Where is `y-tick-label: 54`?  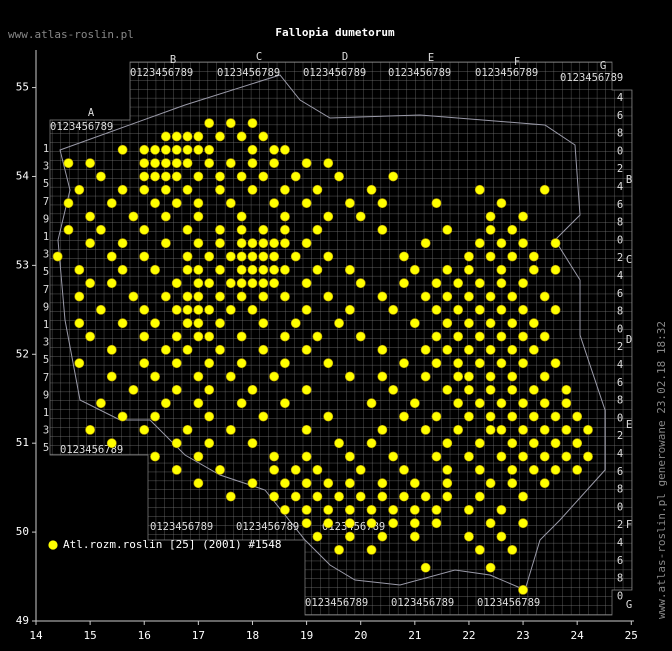 y-tick-label: 54 is located at coordinates (23, 175).